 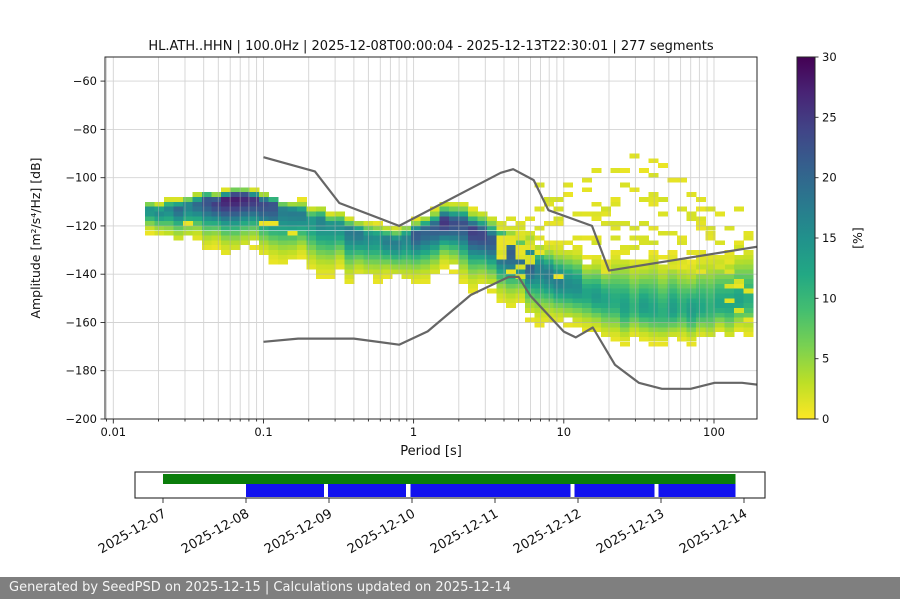 What do you see at coordinates (449, 485) in the screenshot?
I see `timeline-availability-bar` at bounding box center [449, 485].